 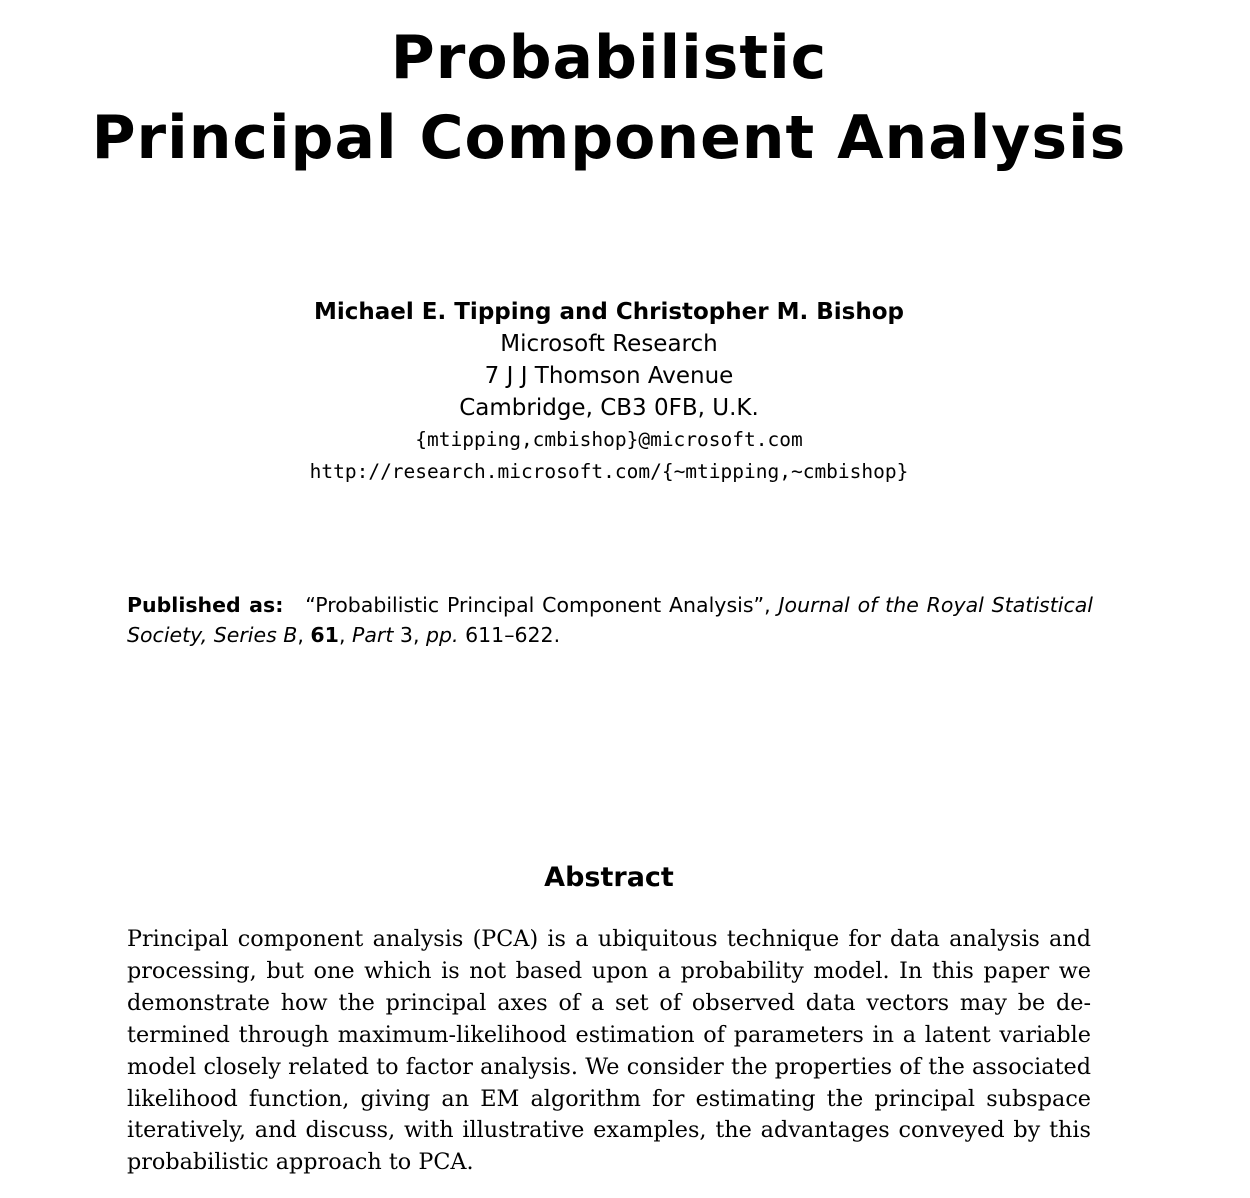 What do you see at coordinates (373, 635) in the screenshot?
I see `part-label: Part` at bounding box center [373, 635].